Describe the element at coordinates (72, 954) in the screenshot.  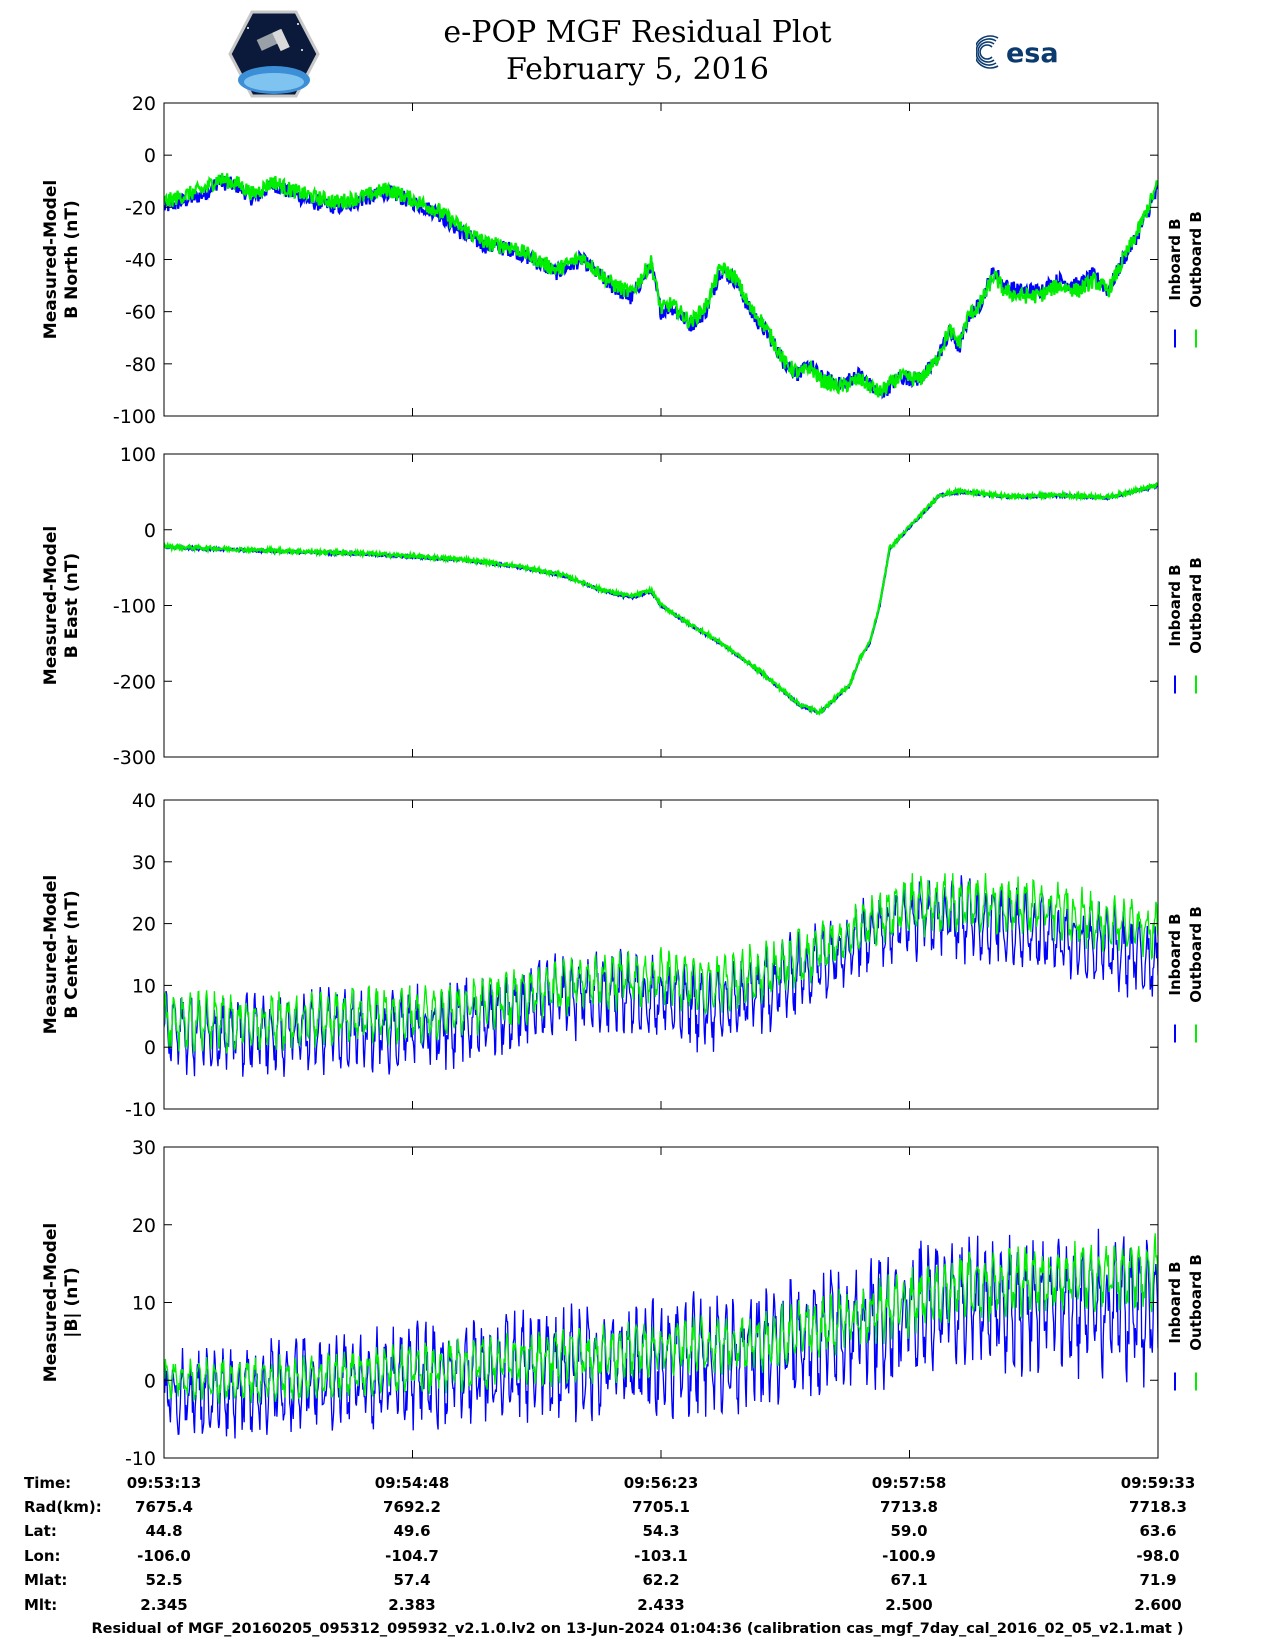
I see `y-axis-label-line: B Center (nT)` at that location.